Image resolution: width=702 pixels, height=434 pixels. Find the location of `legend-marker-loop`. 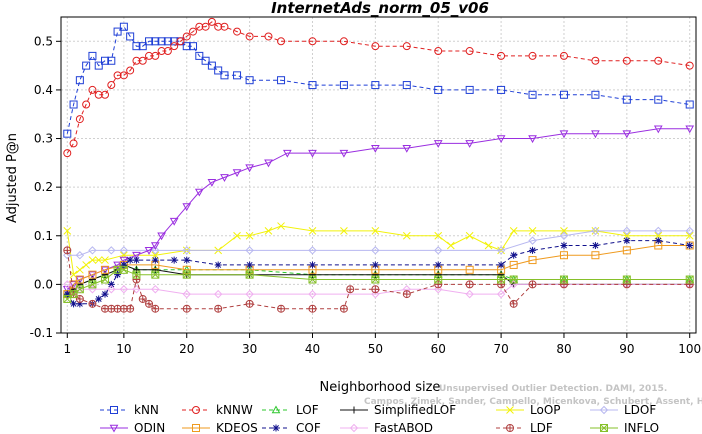

legend-marker-loop is located at coordinates (510, 410).